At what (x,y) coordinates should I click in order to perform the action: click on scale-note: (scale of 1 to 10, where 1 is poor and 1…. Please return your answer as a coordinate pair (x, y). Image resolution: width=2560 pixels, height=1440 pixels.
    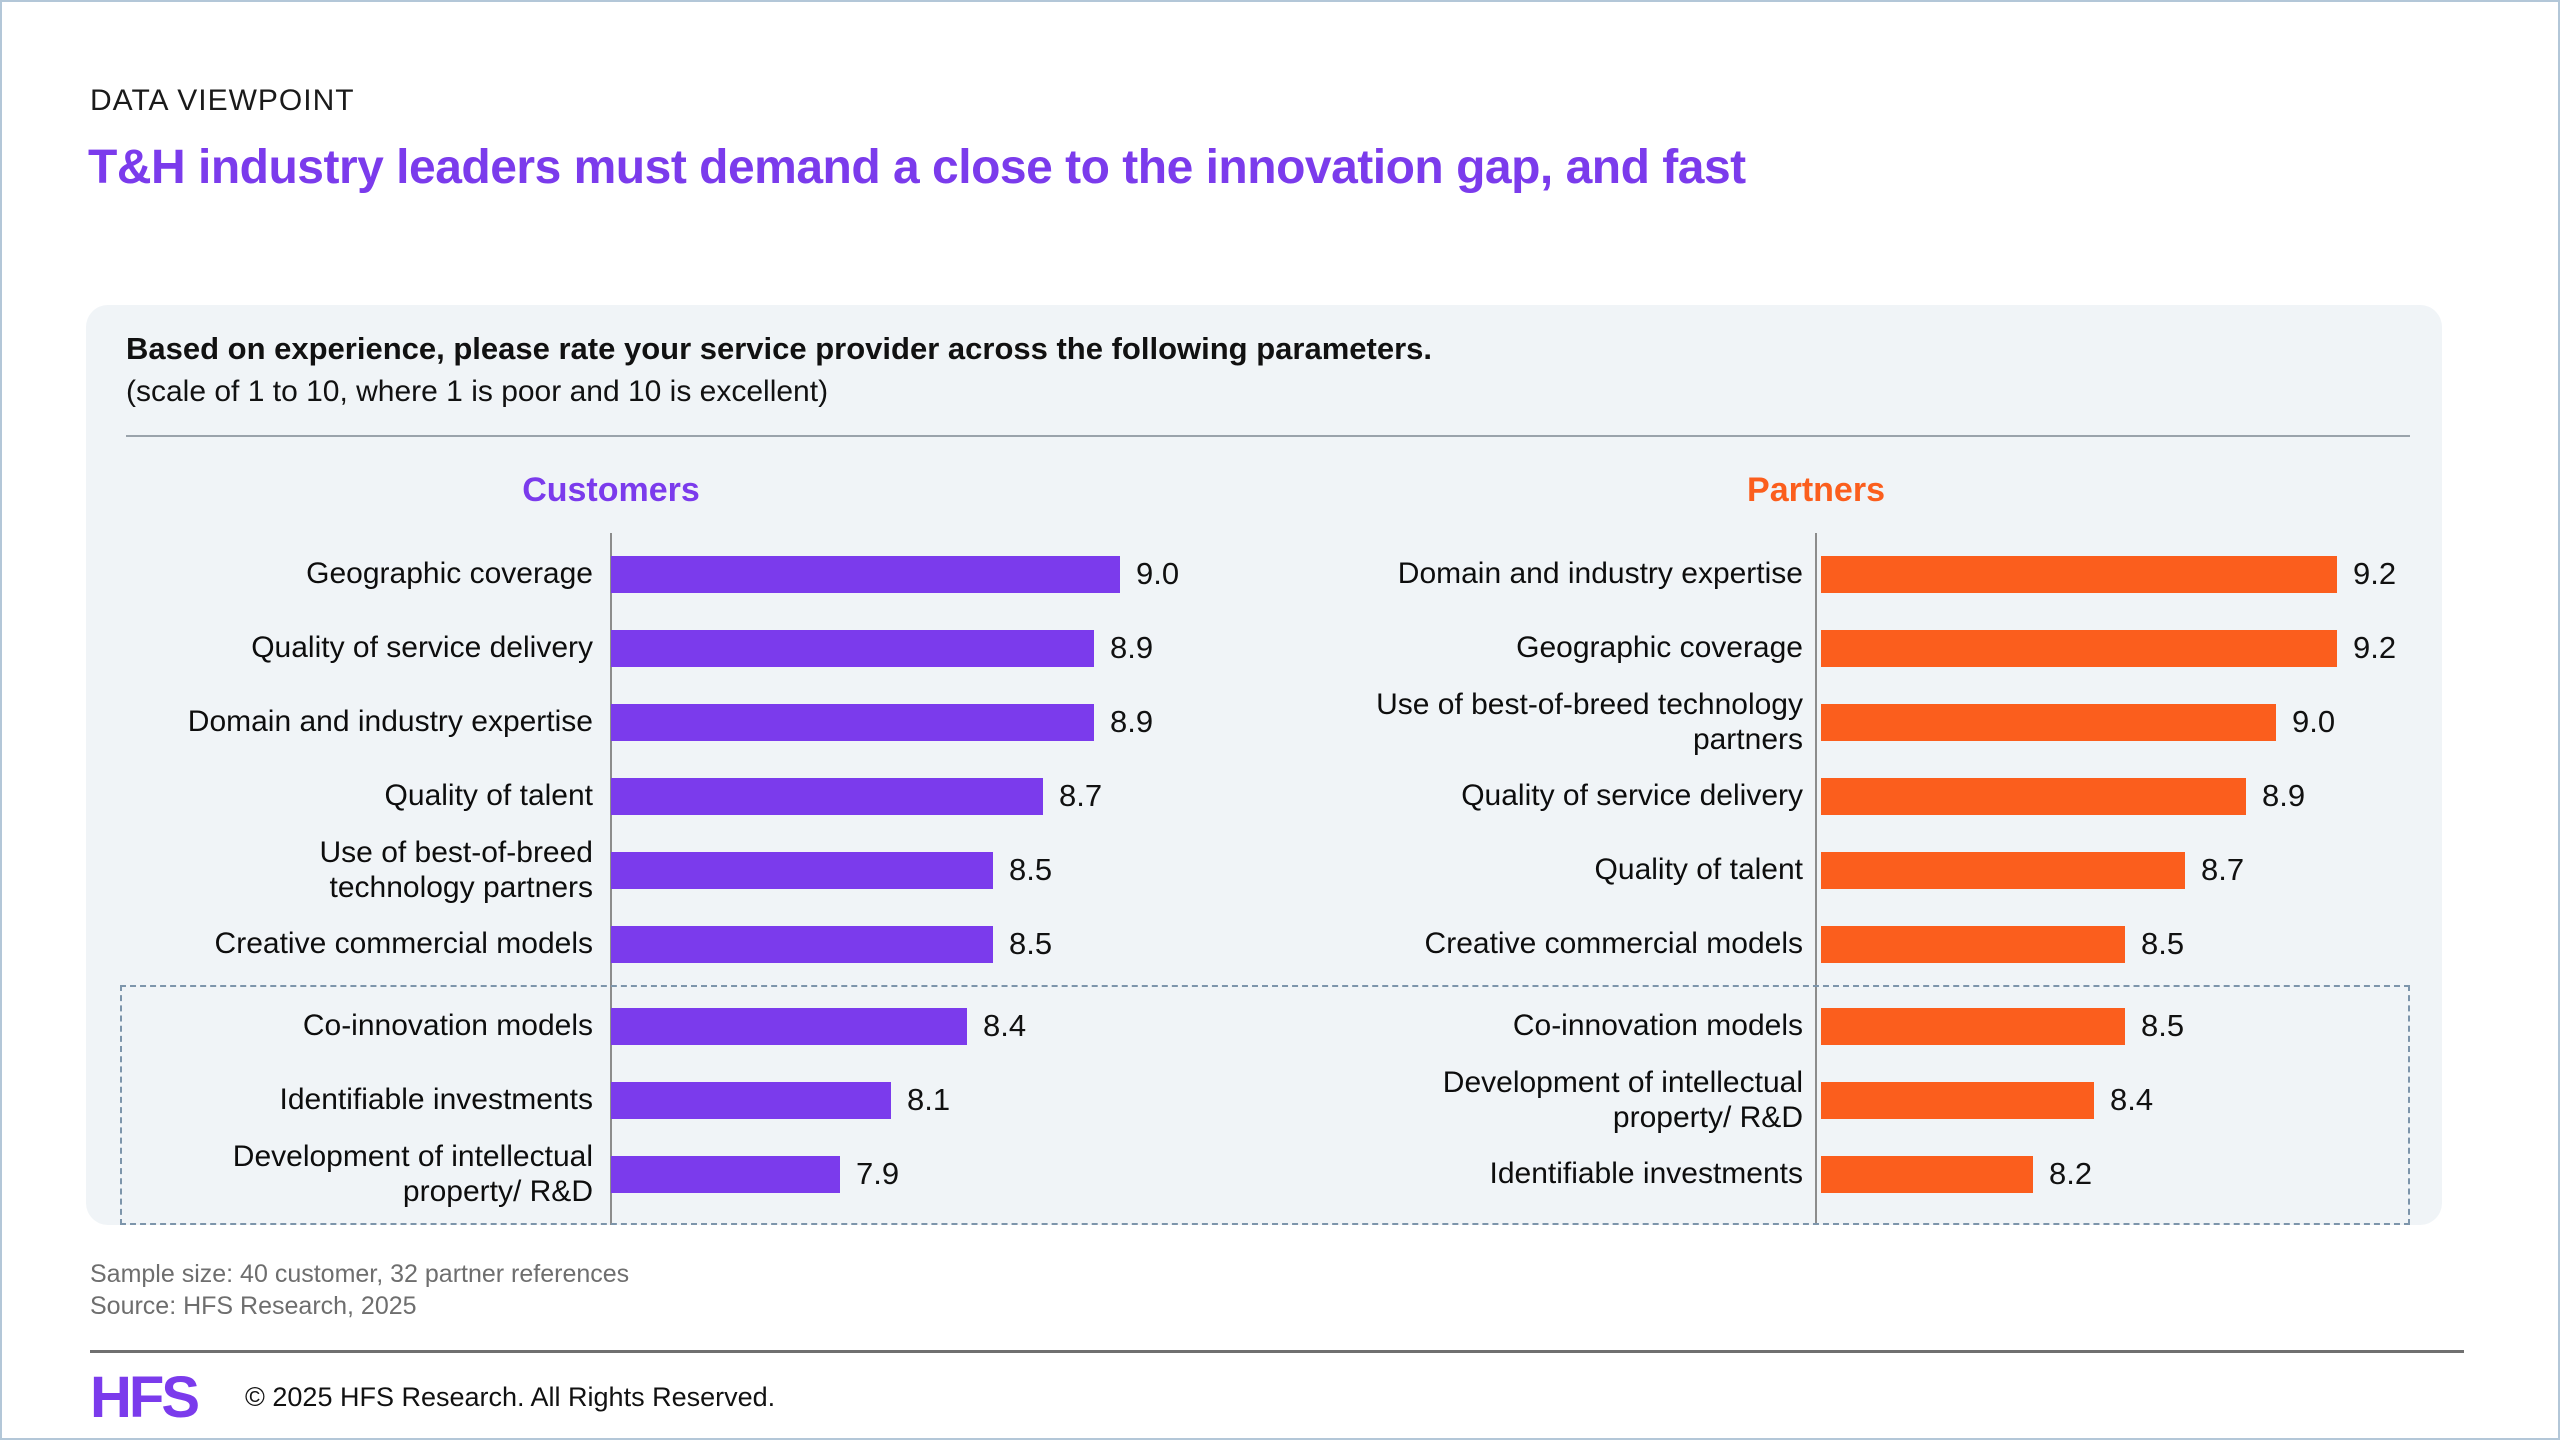
    Looking at the image, I should click on (477, 391).